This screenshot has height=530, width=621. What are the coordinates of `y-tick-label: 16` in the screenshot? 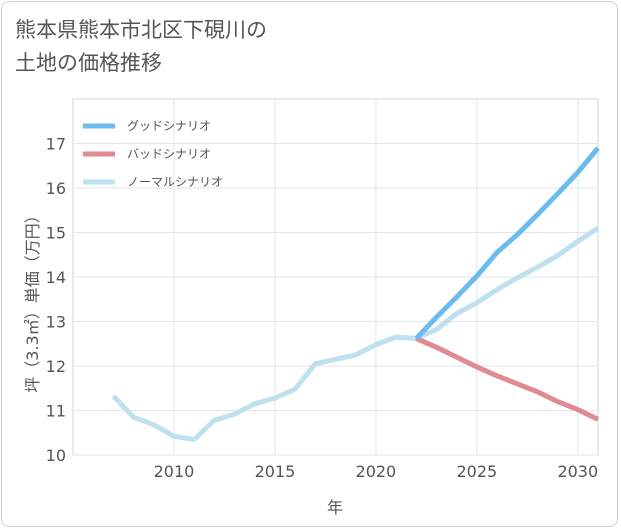 It's located at (56, 188).